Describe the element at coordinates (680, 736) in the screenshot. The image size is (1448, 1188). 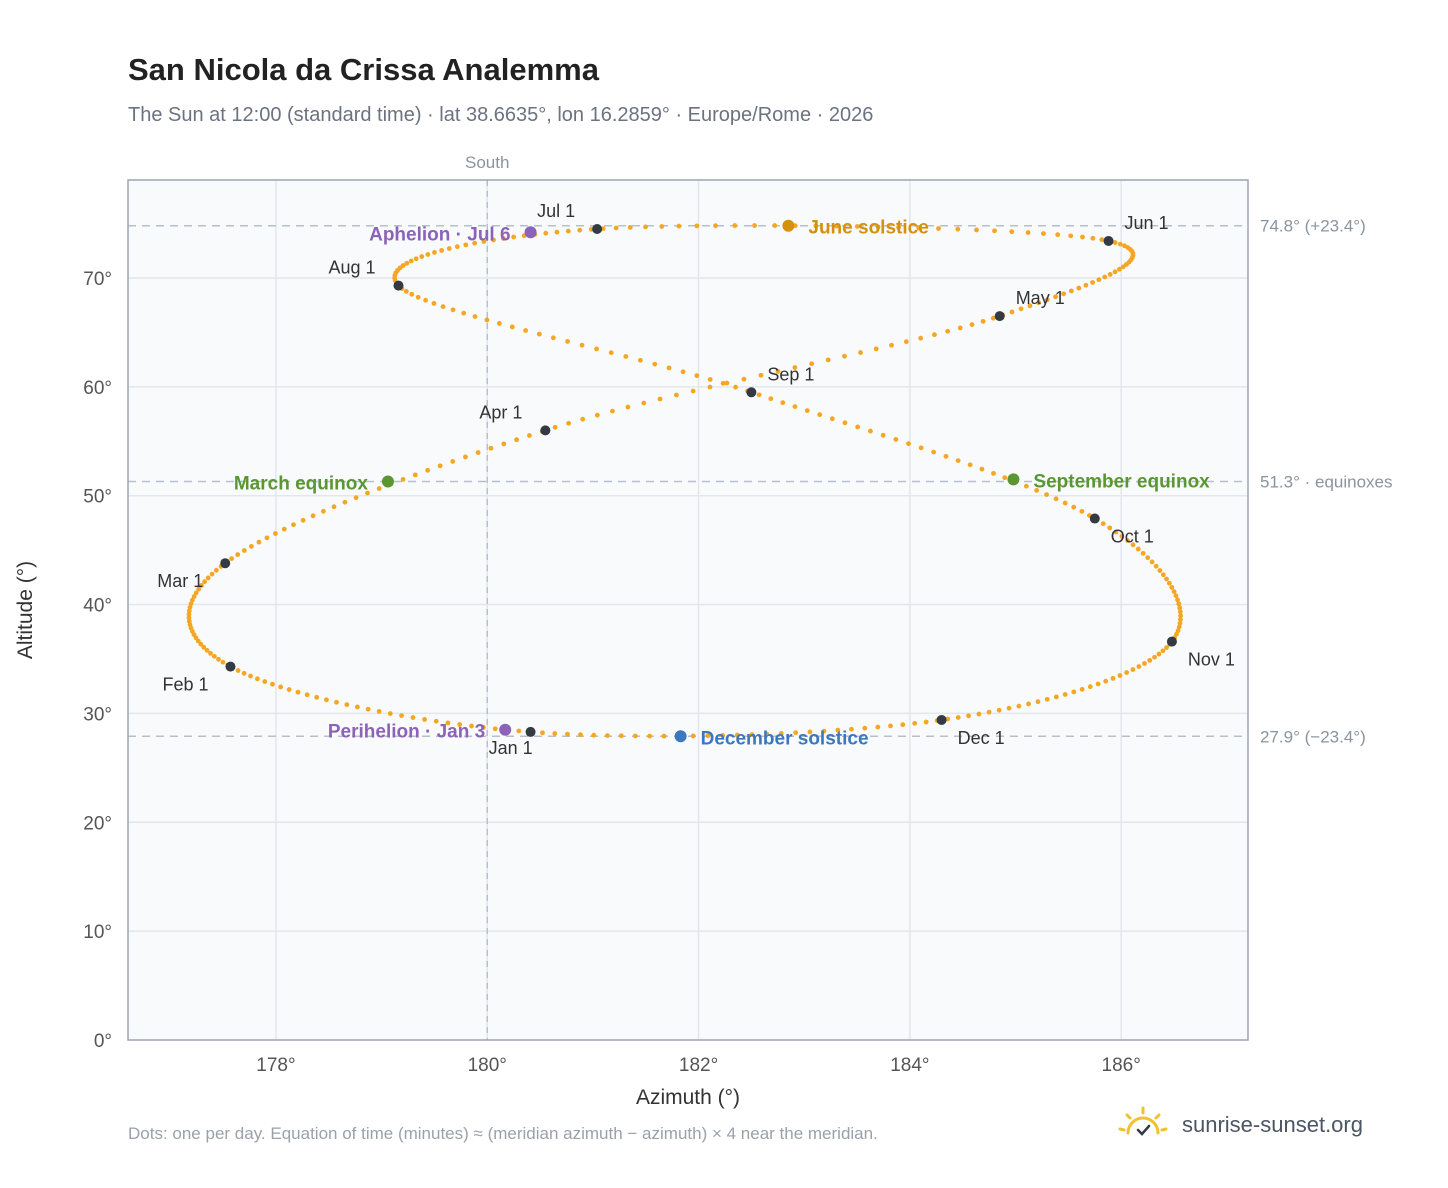
I see `event-marker` at that location.